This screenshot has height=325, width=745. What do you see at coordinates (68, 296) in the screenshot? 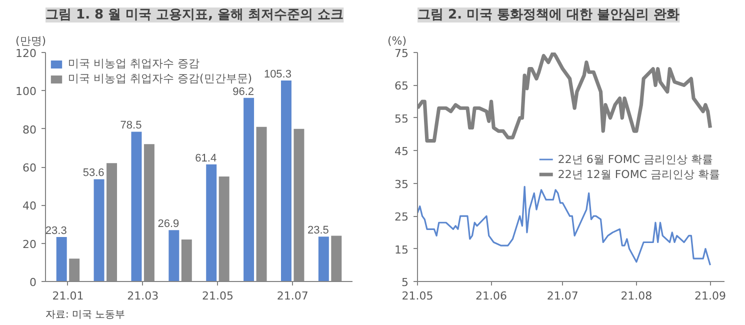
I see `x-tick-label: 21.01` at bounding box center [68, 296].